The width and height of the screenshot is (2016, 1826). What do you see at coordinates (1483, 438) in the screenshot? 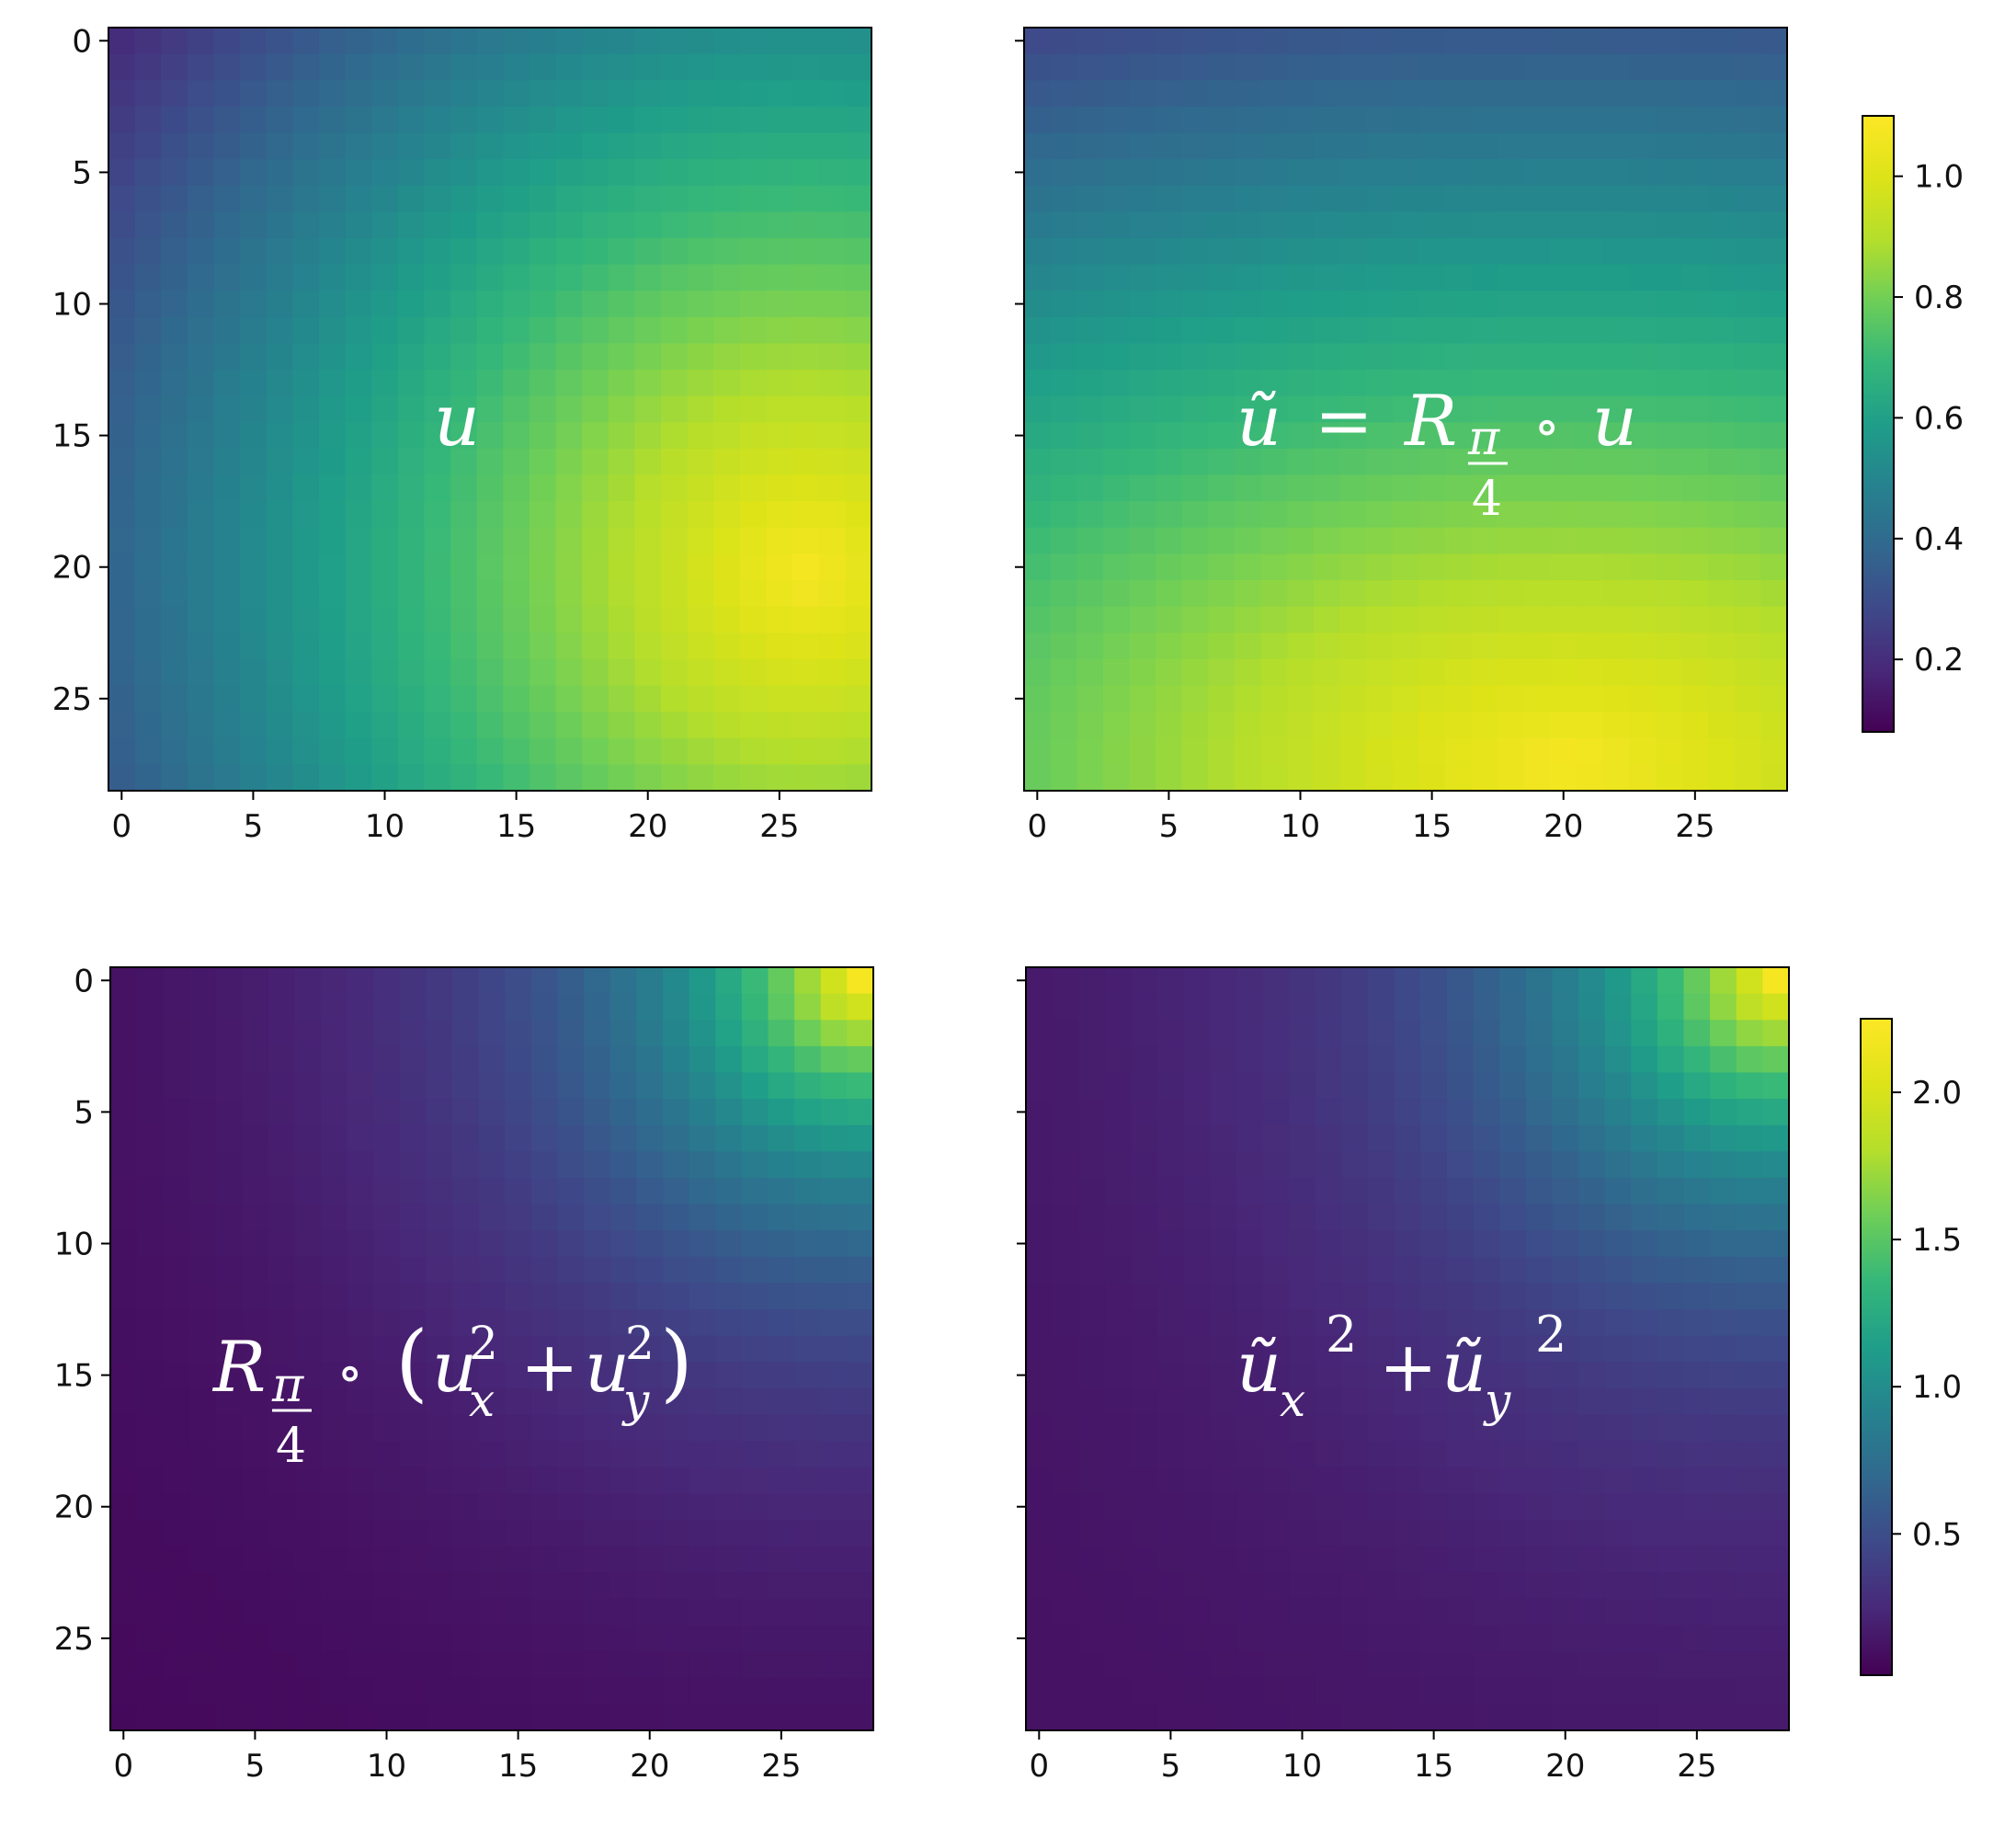
I see `annotation-part: π` at bounding box center [1483, 438].